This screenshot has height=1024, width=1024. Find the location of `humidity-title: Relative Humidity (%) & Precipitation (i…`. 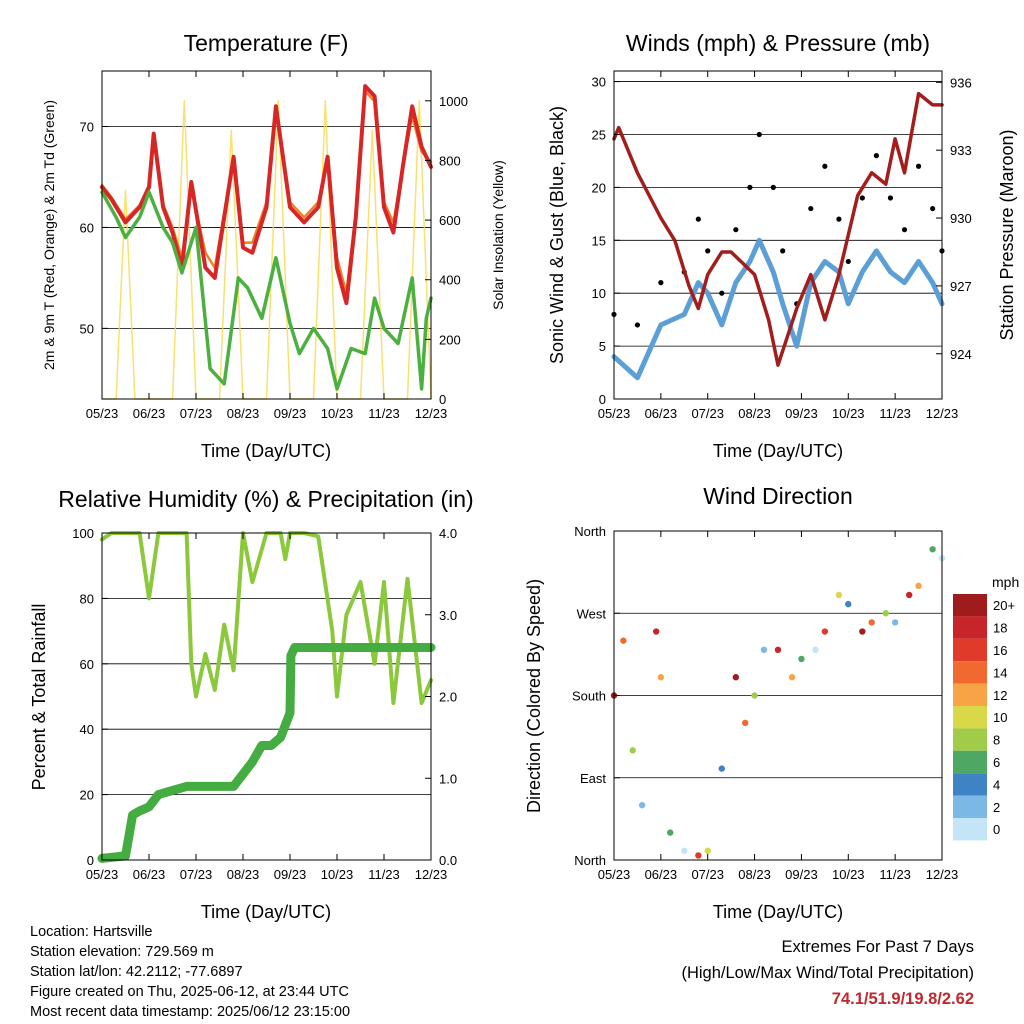

humidity-title: Relative Humidity (%) & Precipitation (i… is located at coordinates (265, 499).